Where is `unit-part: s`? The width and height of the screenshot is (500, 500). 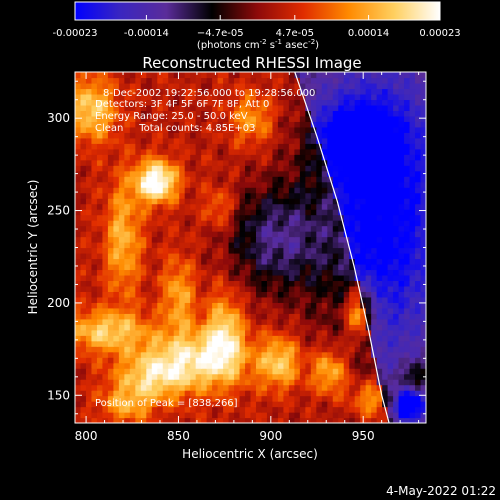
unit-part: s is located at coordinates (271, 45).